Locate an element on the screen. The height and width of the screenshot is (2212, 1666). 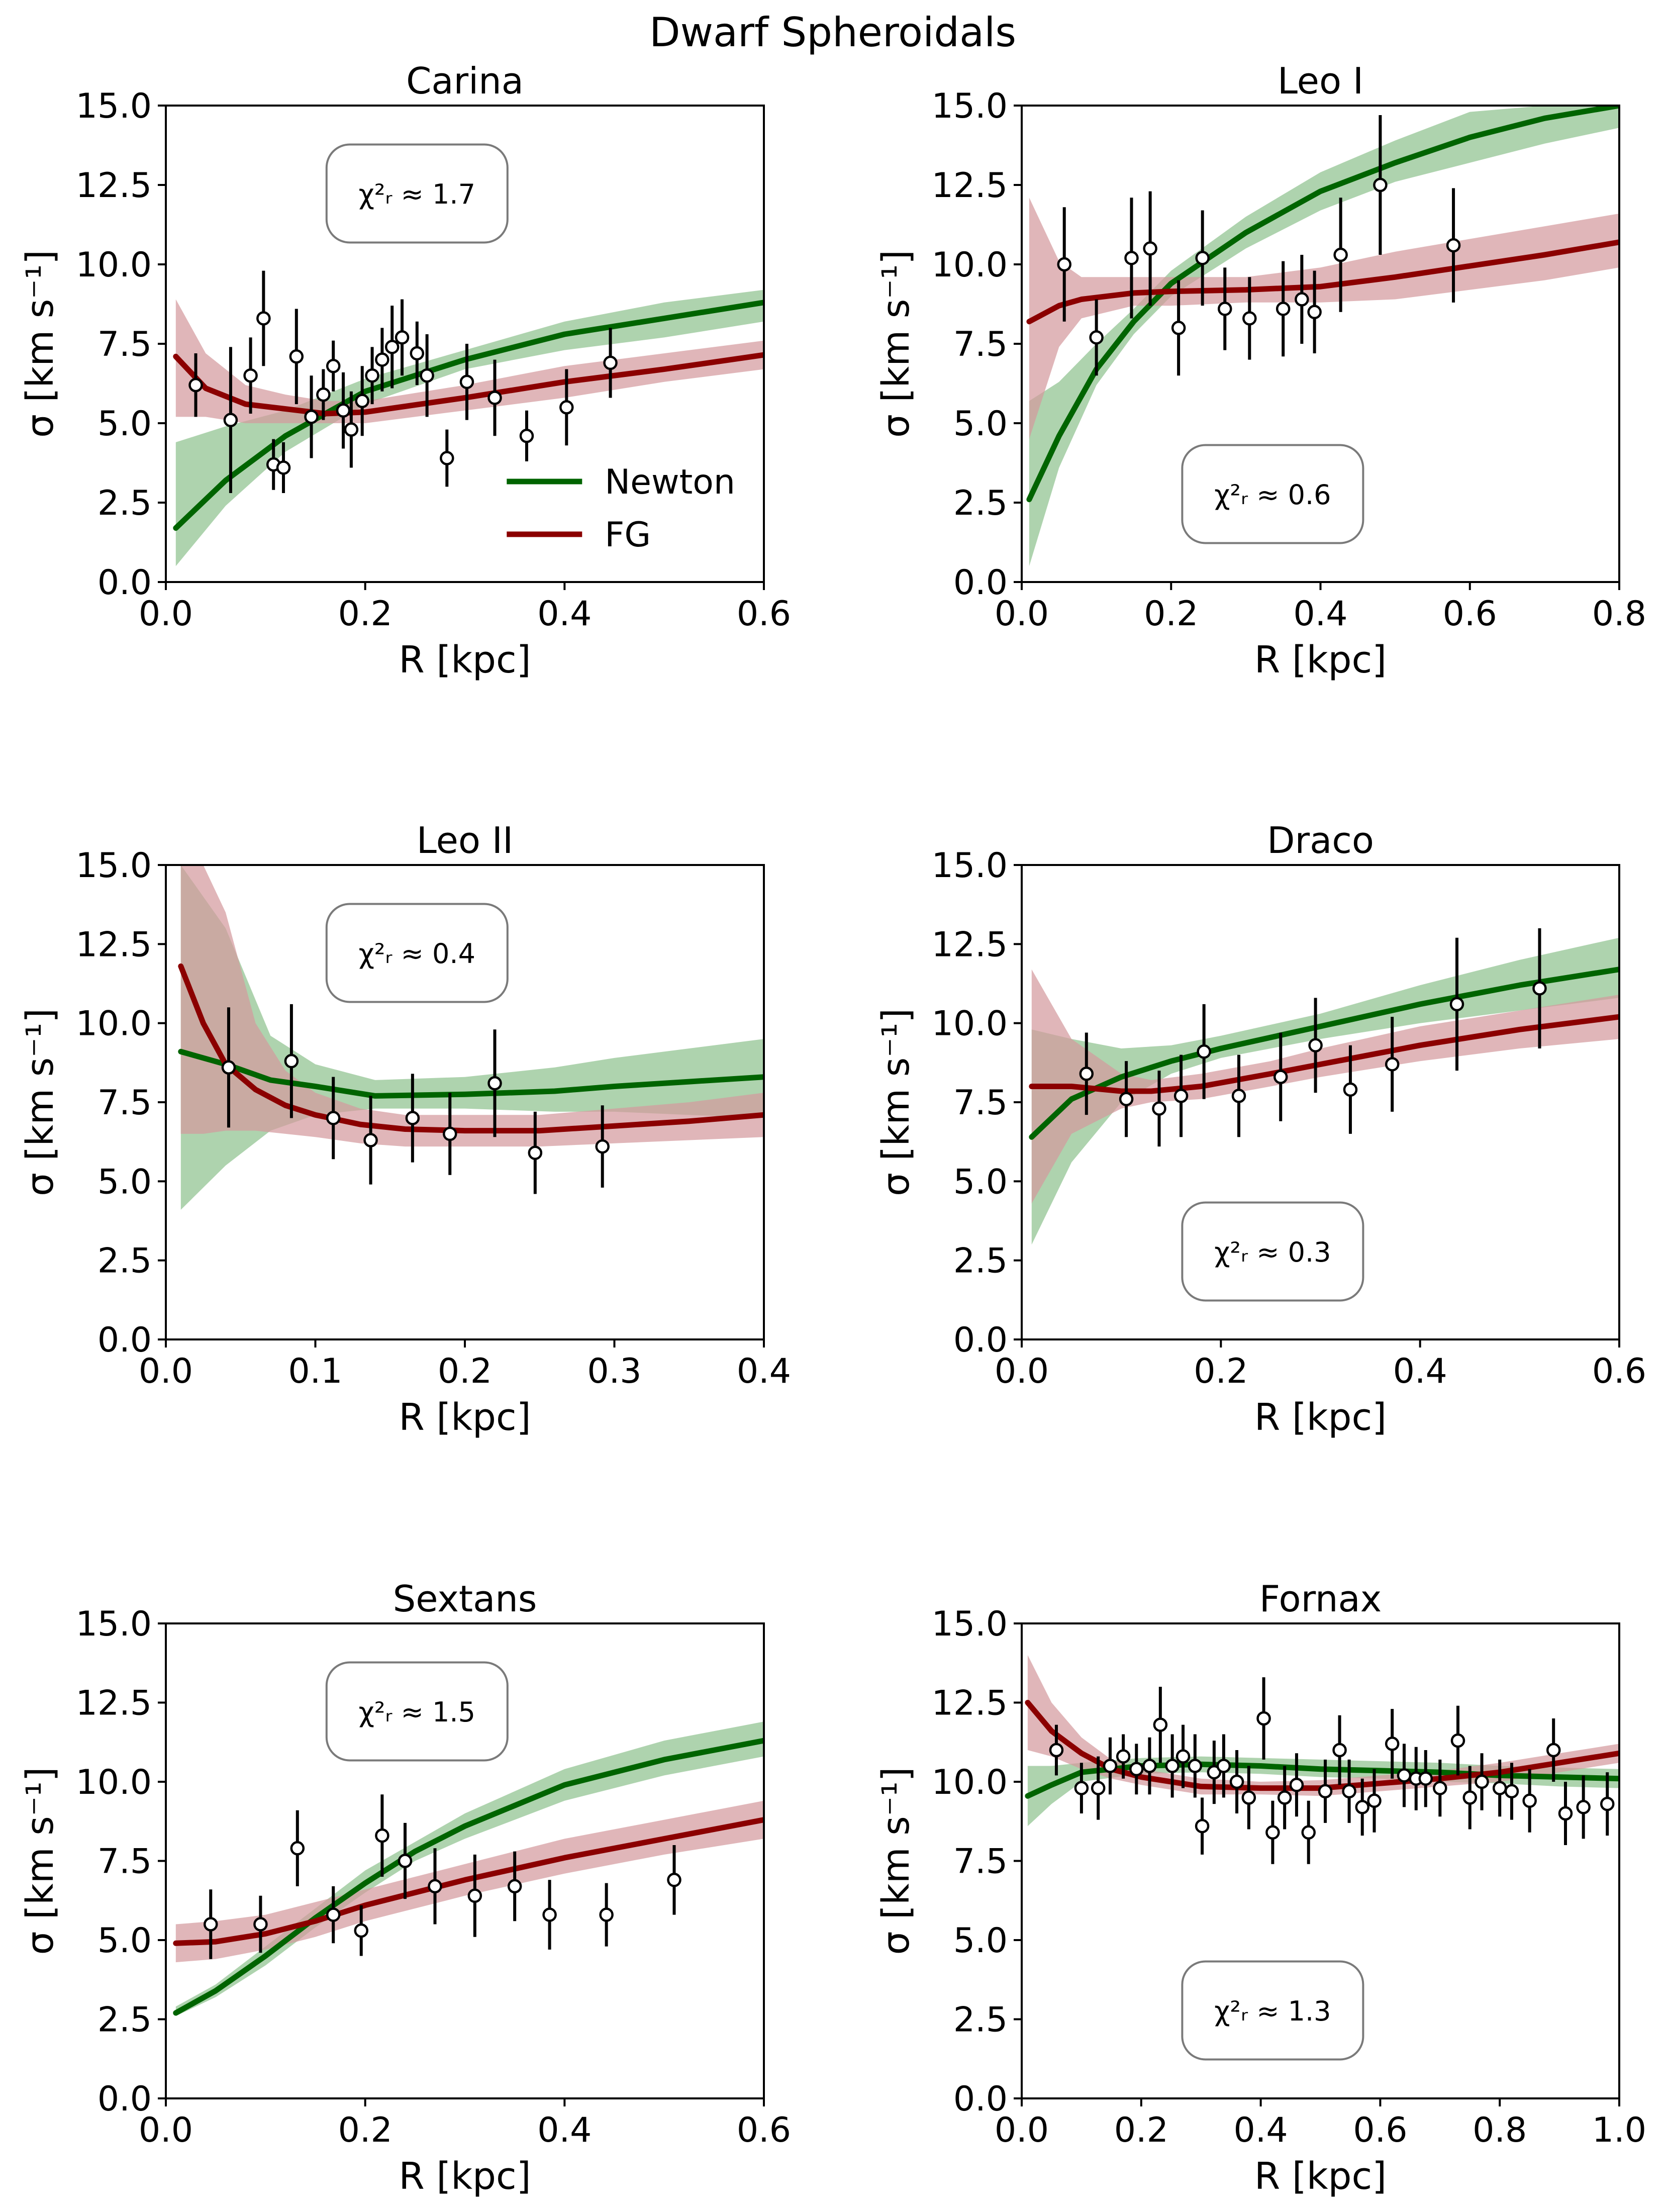
fg-uncertainty-band is located at coordinates (1325, 1086).